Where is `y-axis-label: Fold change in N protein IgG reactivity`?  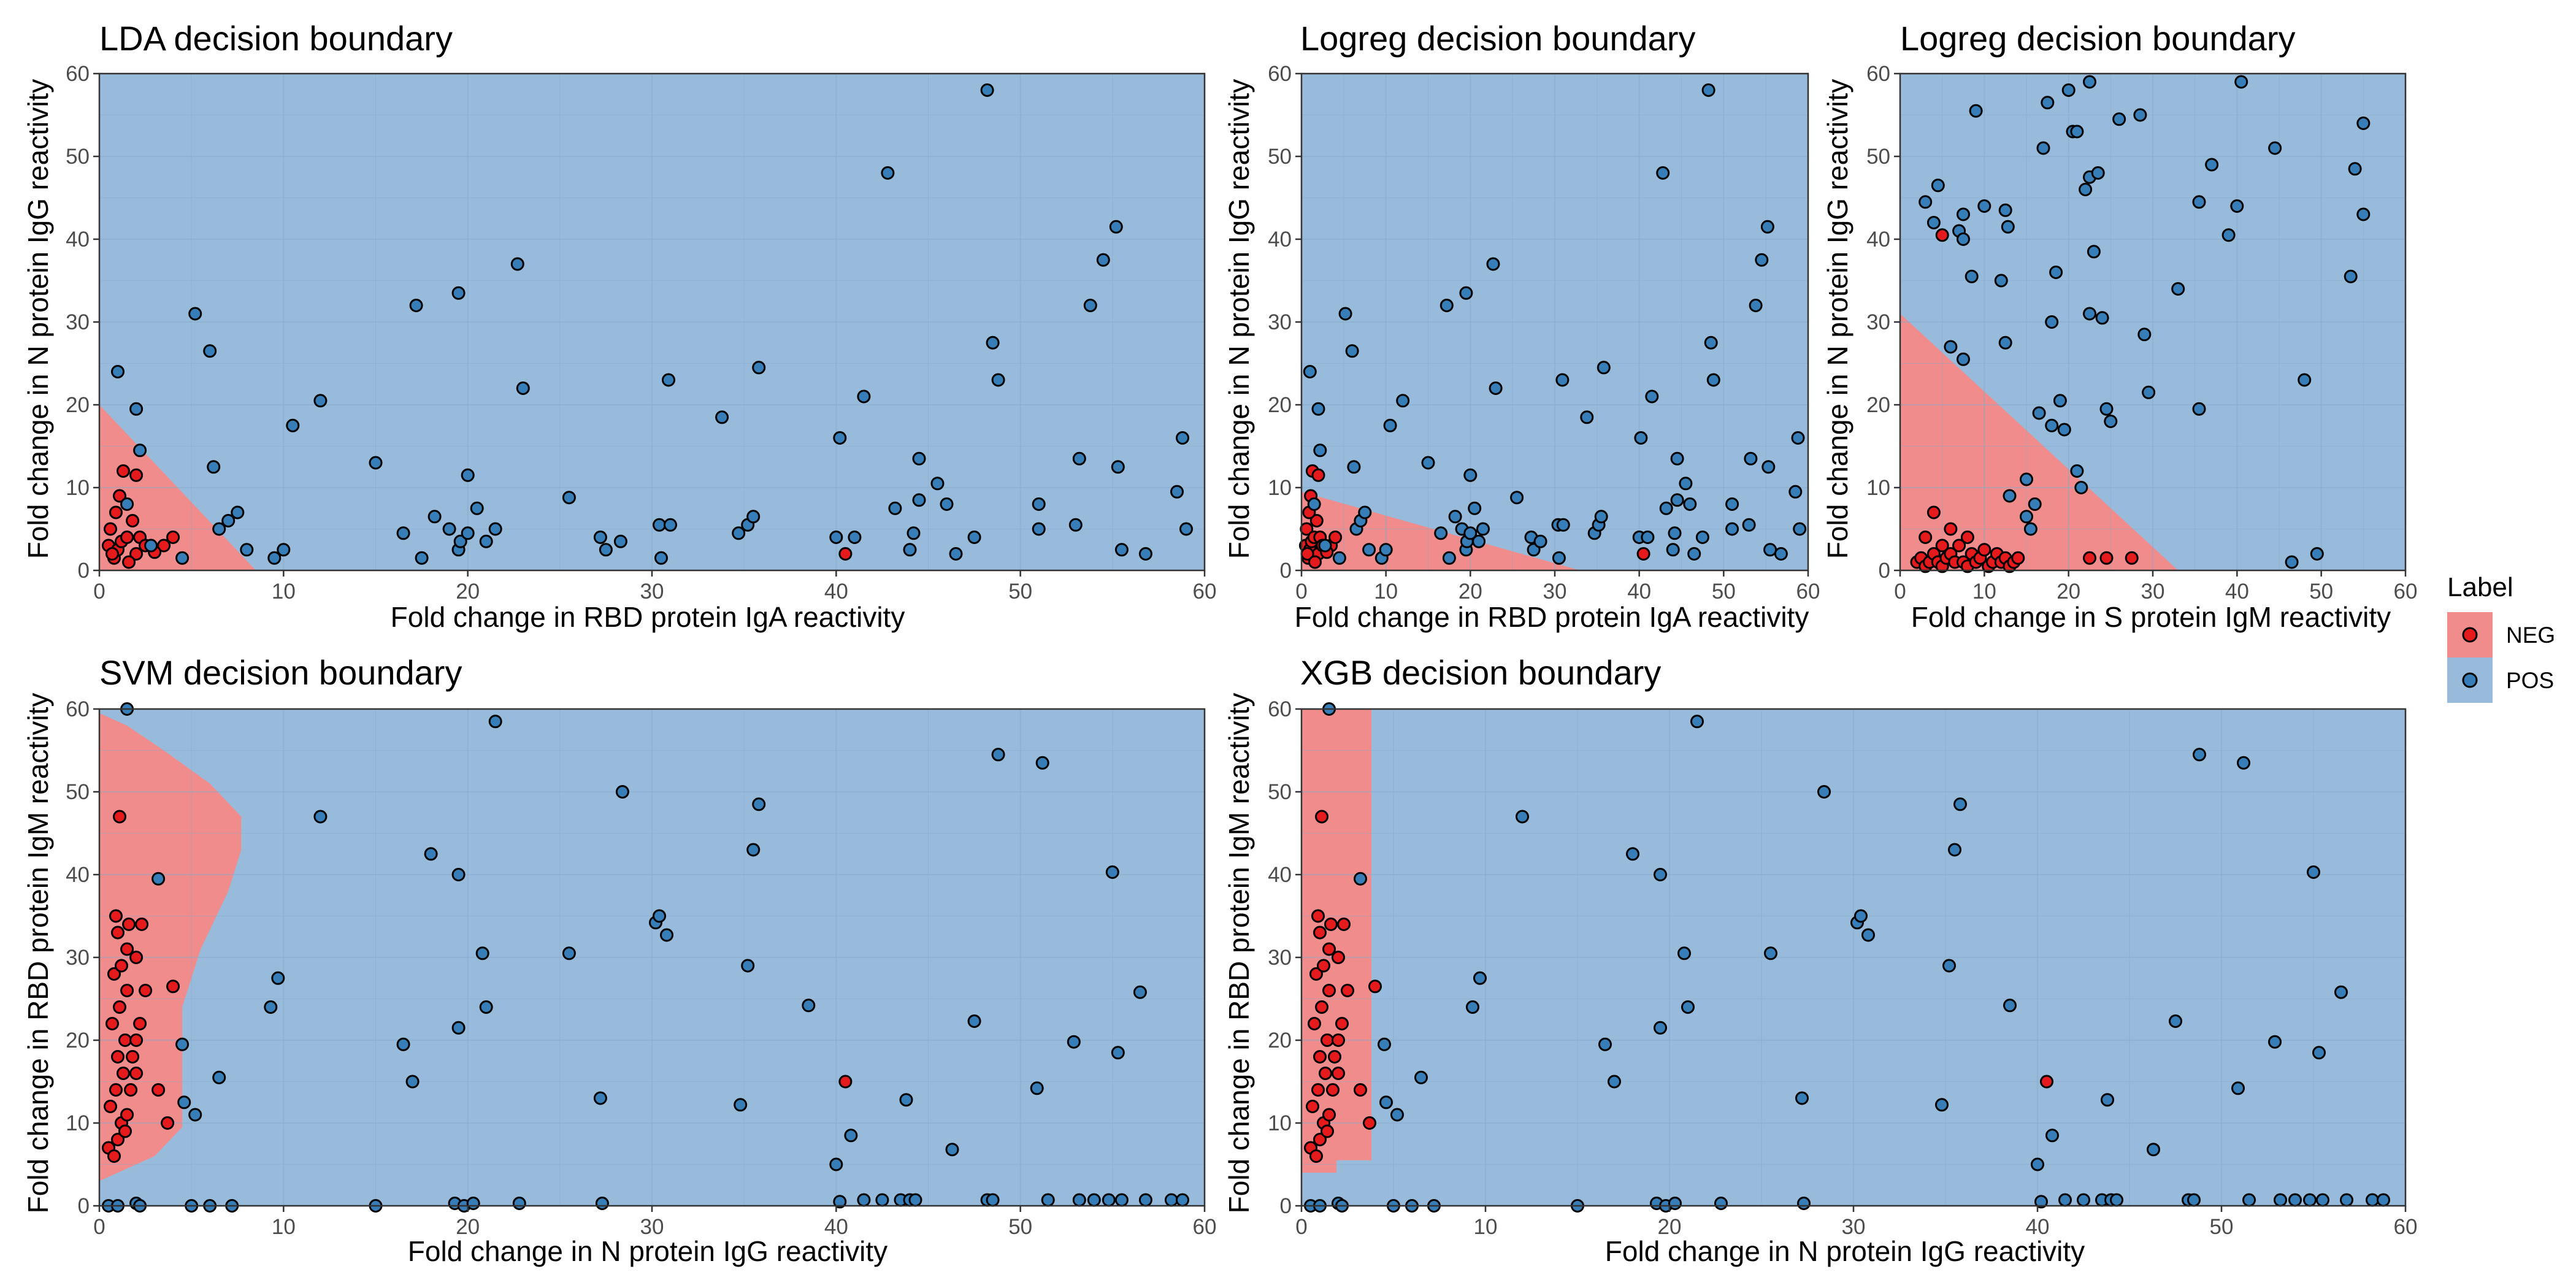
y-axis-label: Fold change in N protein IgG reactivity is located at coordinates (38, 319).